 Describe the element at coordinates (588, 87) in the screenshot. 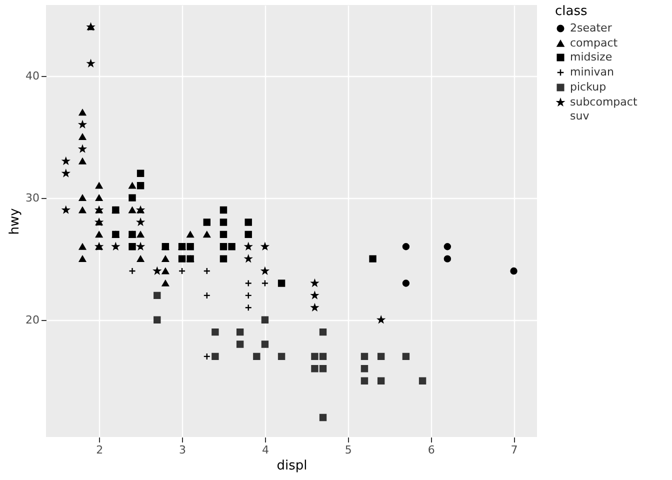

I see `legend-label: pickup` at that location.